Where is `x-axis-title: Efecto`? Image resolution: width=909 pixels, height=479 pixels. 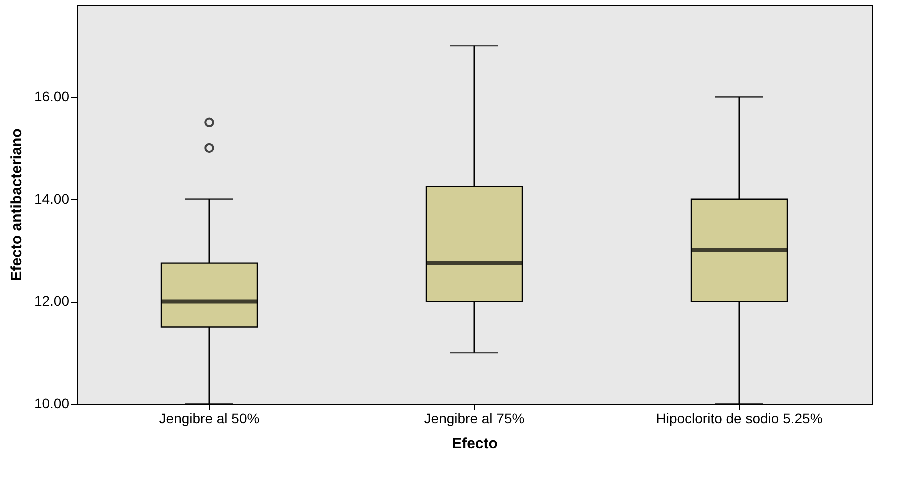 x-axis-title: Efecto is located at coordinates (475, 444).